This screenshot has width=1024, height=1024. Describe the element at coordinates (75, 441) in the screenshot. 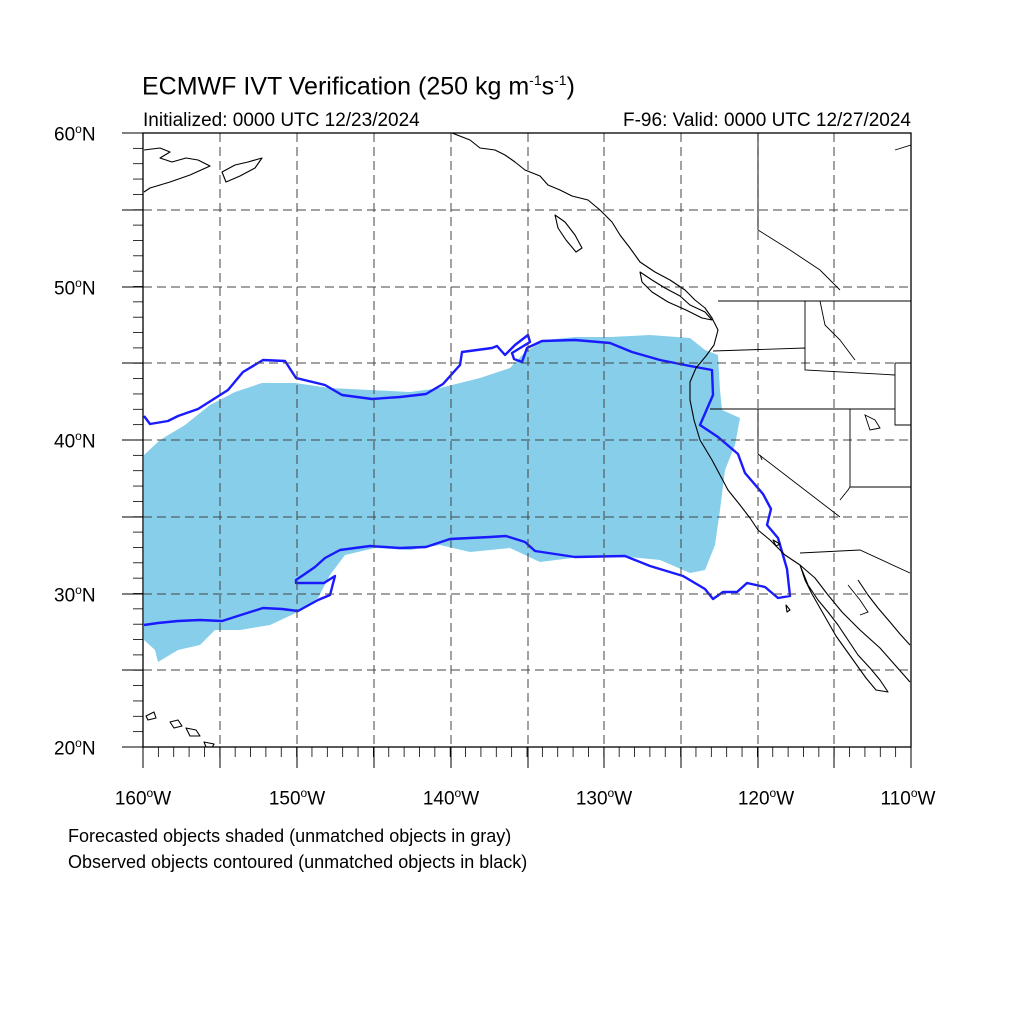

I see `lat-label-40n: 40oN` at that location.